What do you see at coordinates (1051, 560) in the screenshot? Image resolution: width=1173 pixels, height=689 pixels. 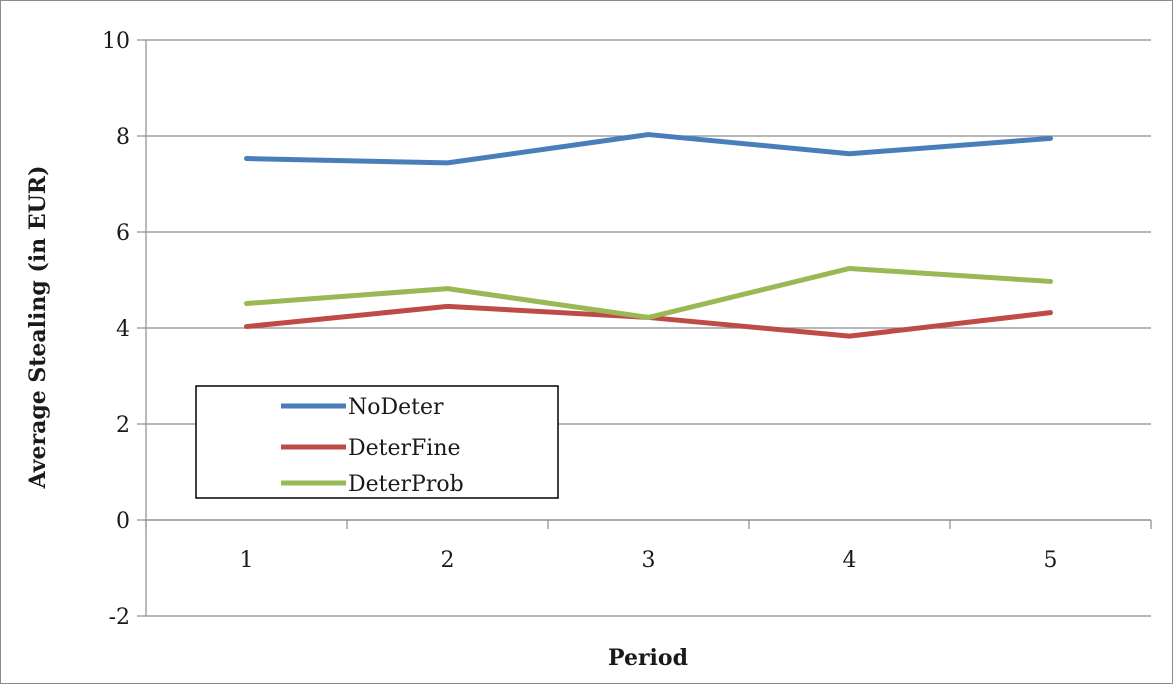 I see `x-tick-label: 5` at bounding box center [1051, 560].